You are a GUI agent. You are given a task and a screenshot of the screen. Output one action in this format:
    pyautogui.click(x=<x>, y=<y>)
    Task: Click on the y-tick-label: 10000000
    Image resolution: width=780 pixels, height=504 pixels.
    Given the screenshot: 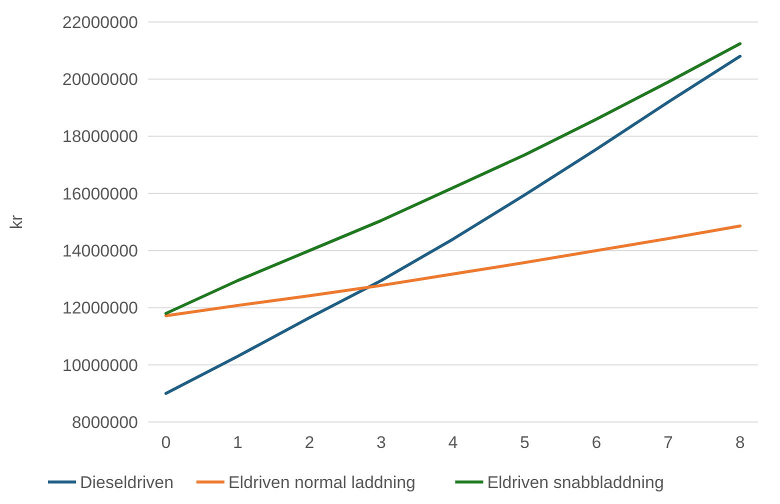 What is the action you would take?
    pyautogui.click(x=100, y=365)
    